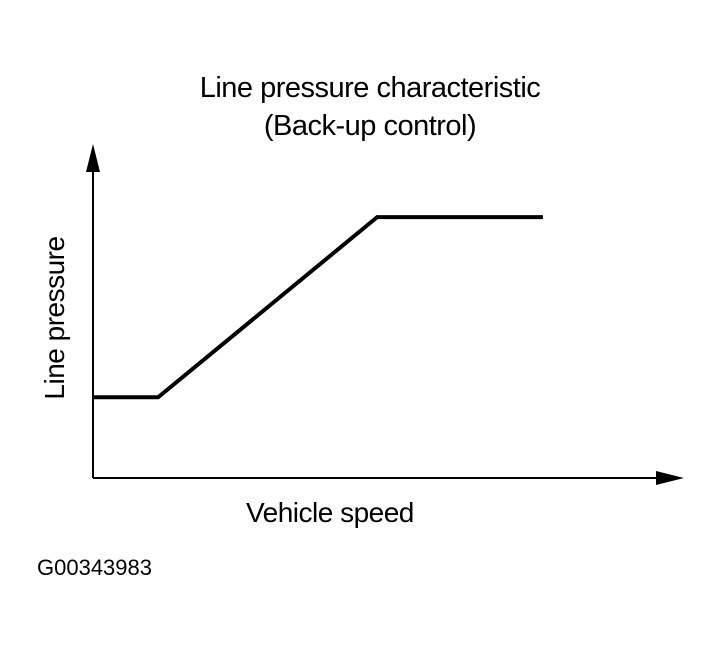 This screenshot has height=651, width=721. Describe the element at coordinates (54, 318) in the screenshot. I see `y-axis-label: Line pressure` at that location.